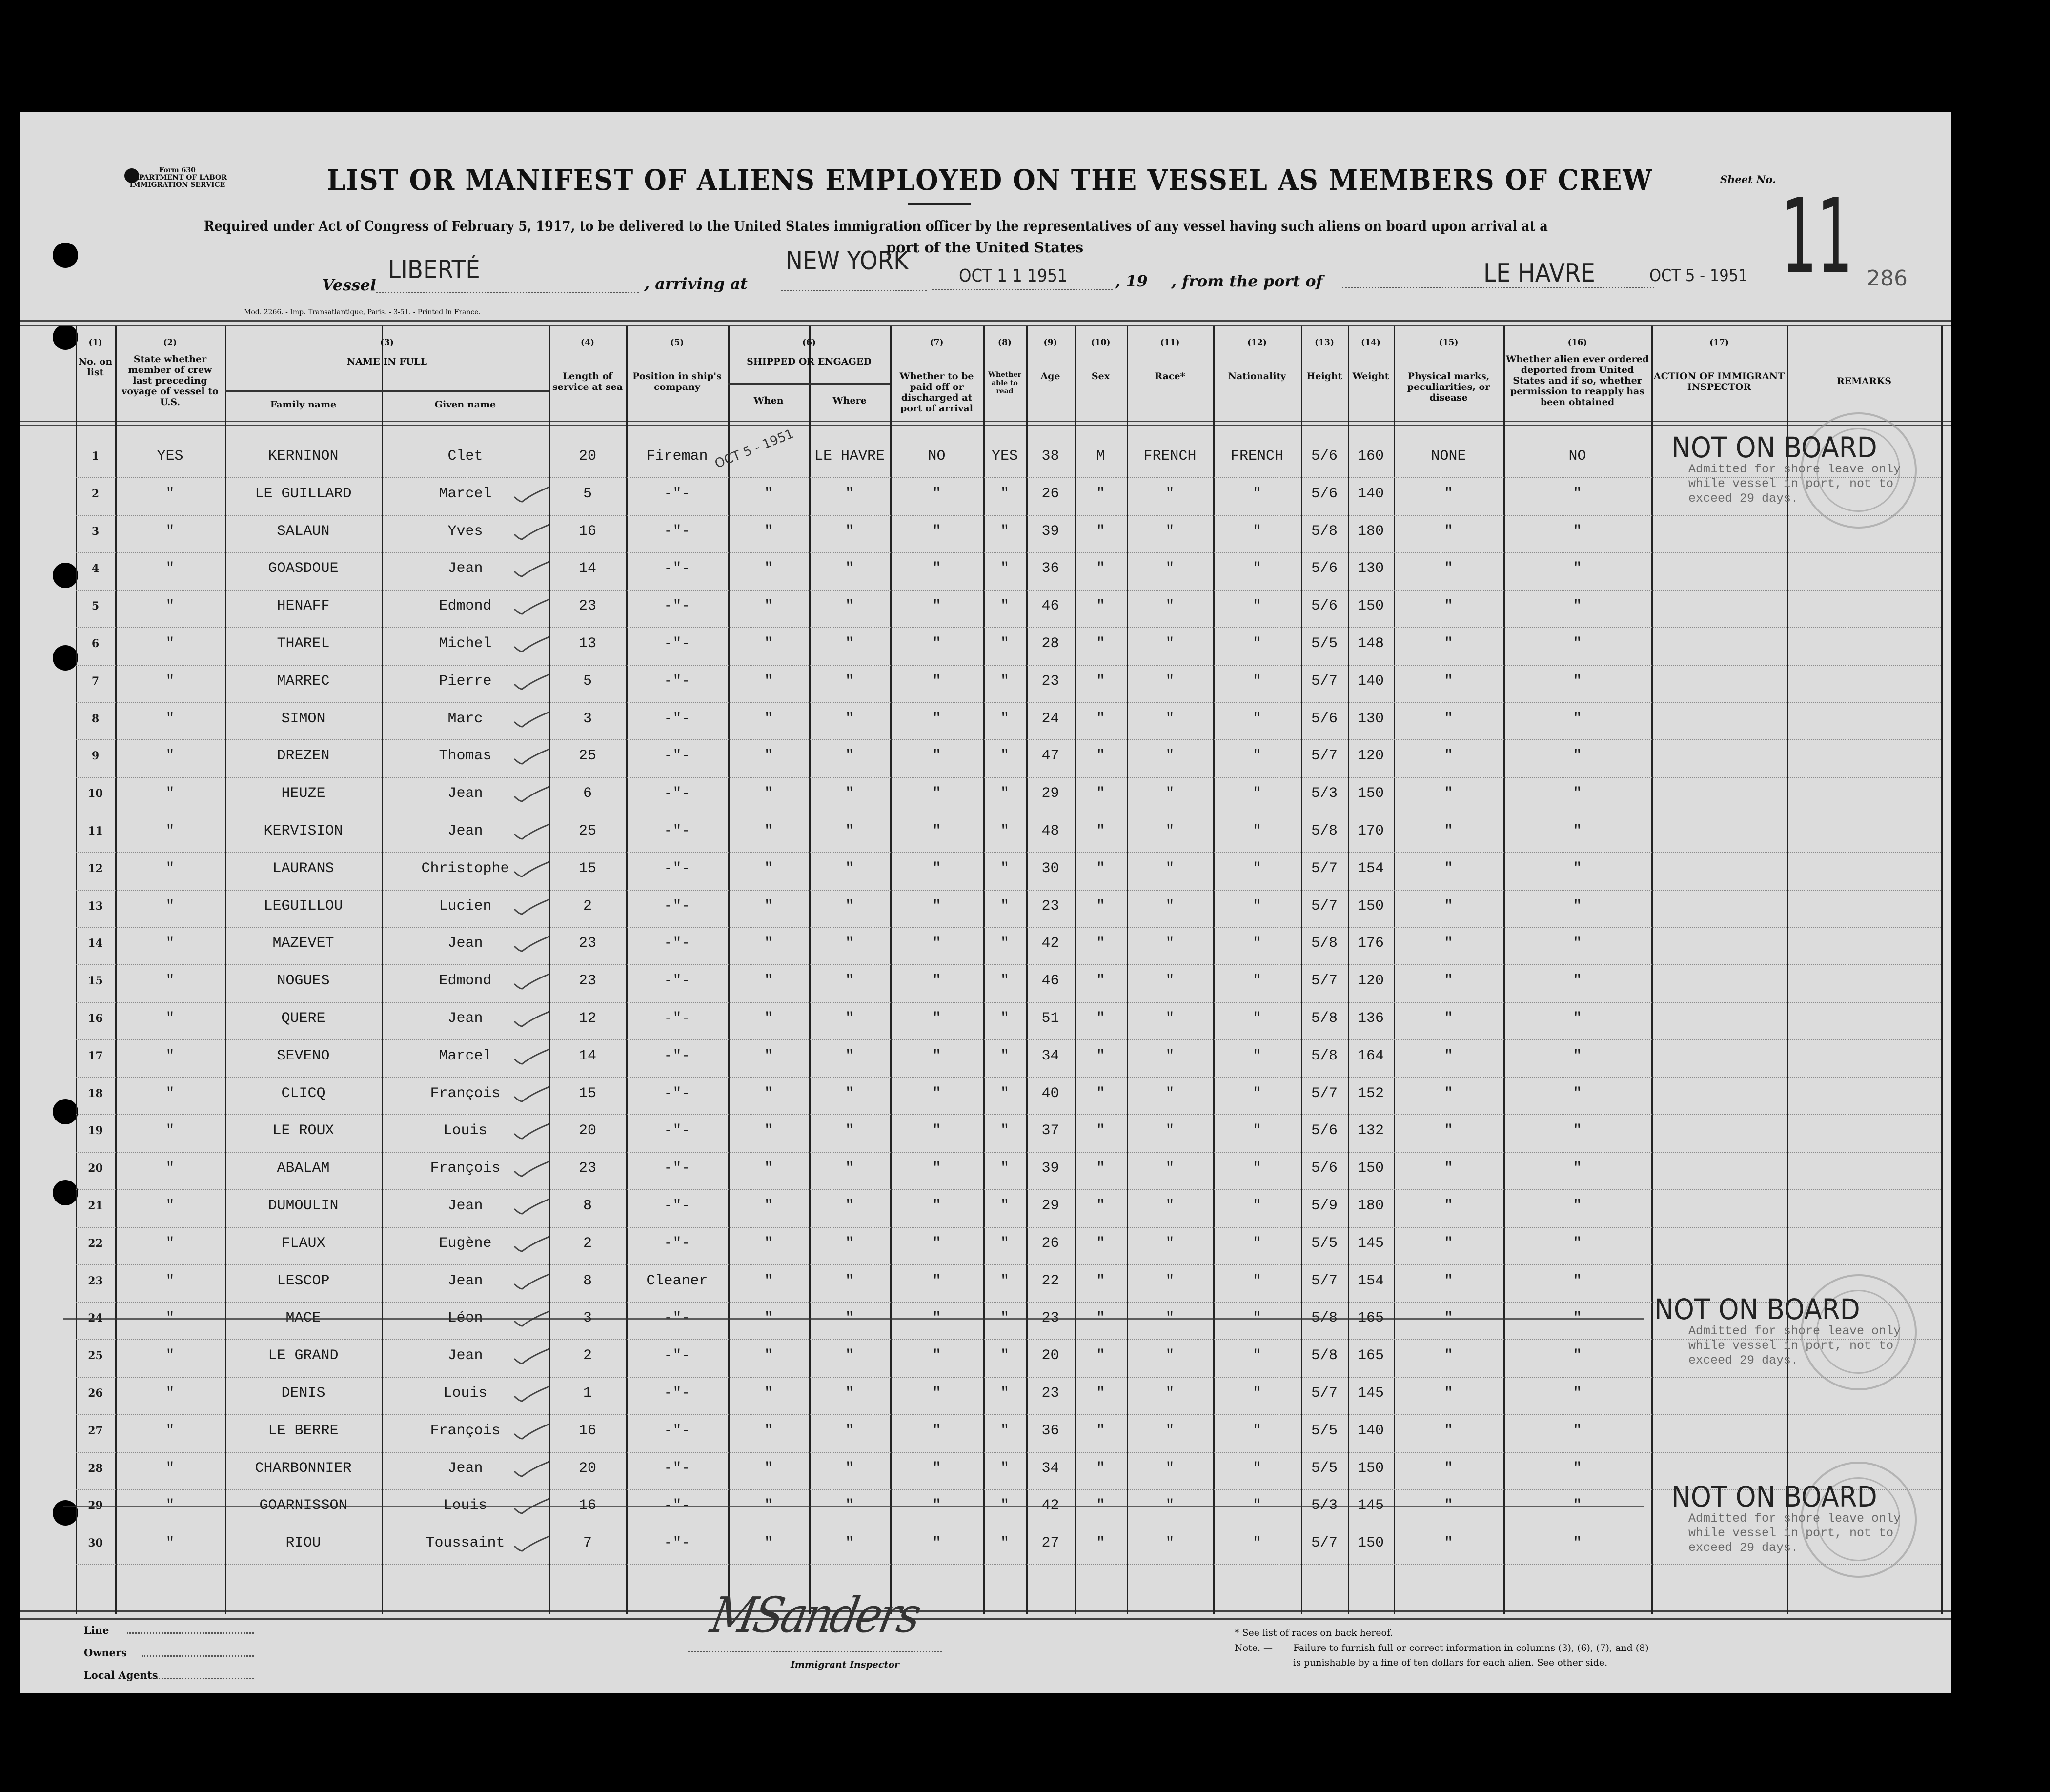 This screenshot has height=1792, width=2050. I want to click on can-read: YES, so click(1005, 456).